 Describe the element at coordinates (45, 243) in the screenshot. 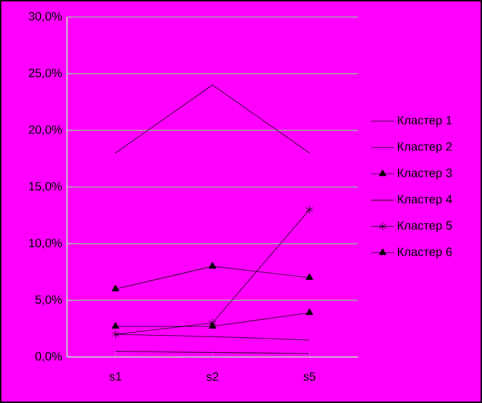

I see `y-tick-label: 10,0%` at that location.